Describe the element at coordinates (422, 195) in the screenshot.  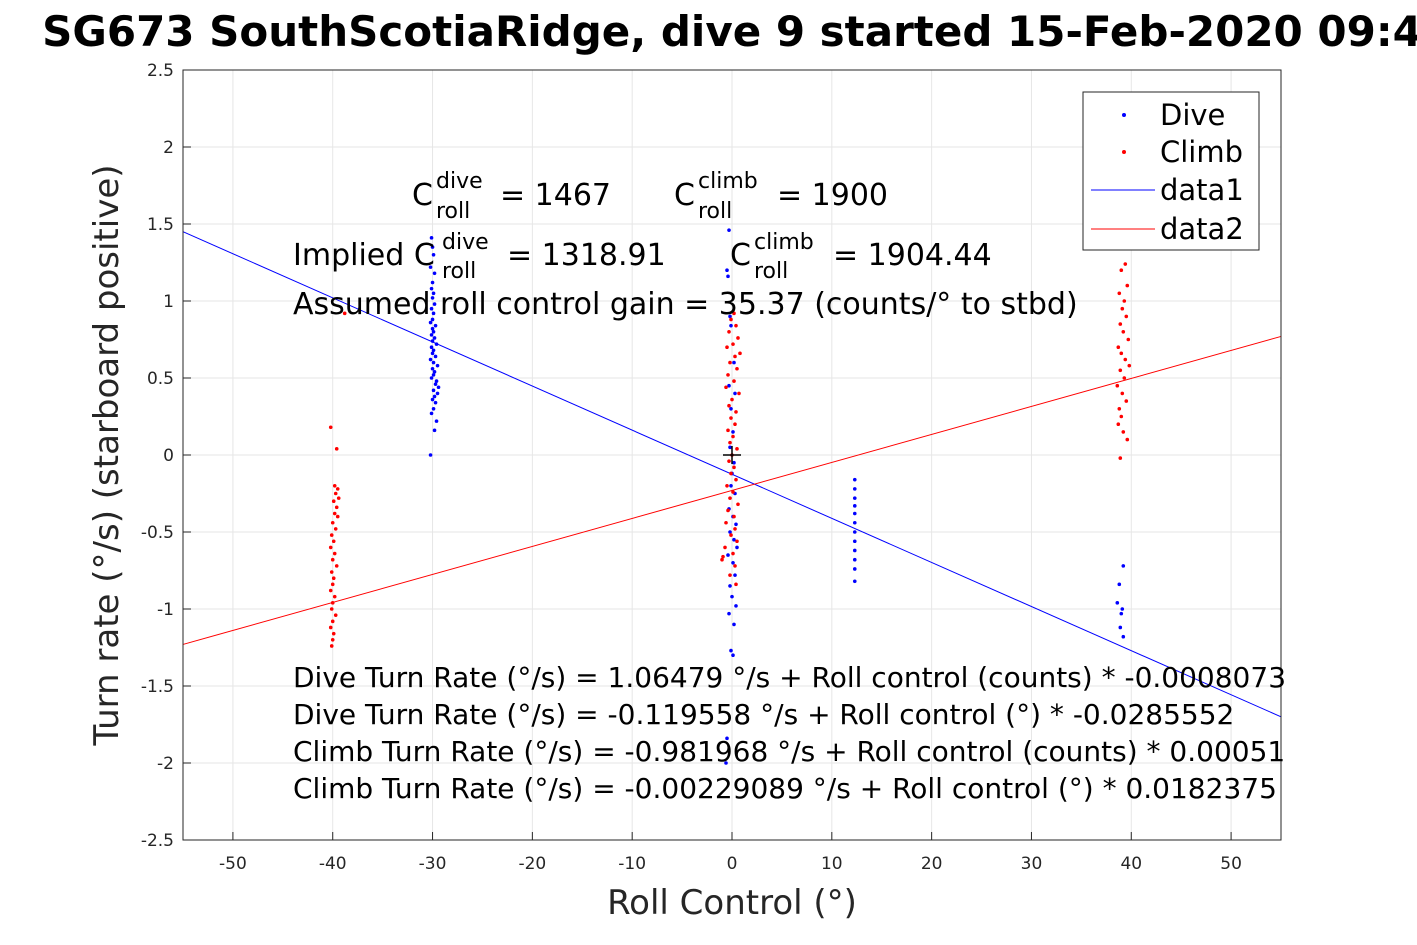
I see `annotation-c-dive: C` at that location.